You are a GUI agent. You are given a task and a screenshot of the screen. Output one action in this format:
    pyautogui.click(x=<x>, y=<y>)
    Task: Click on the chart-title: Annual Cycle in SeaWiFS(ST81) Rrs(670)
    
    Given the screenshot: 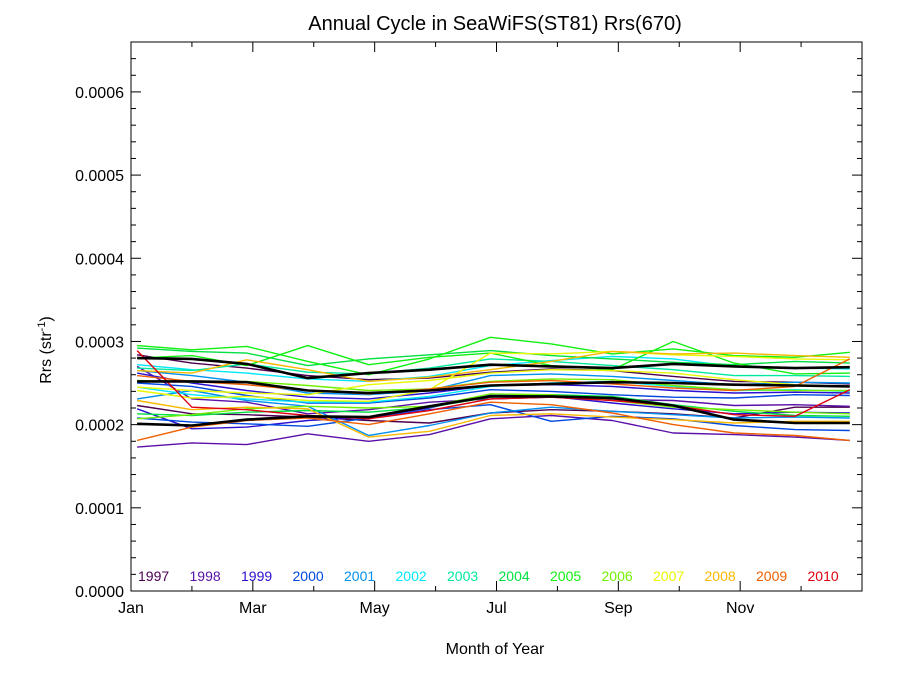 What is the action you would take?
    pyautogui.click(x=494, y=24)
    